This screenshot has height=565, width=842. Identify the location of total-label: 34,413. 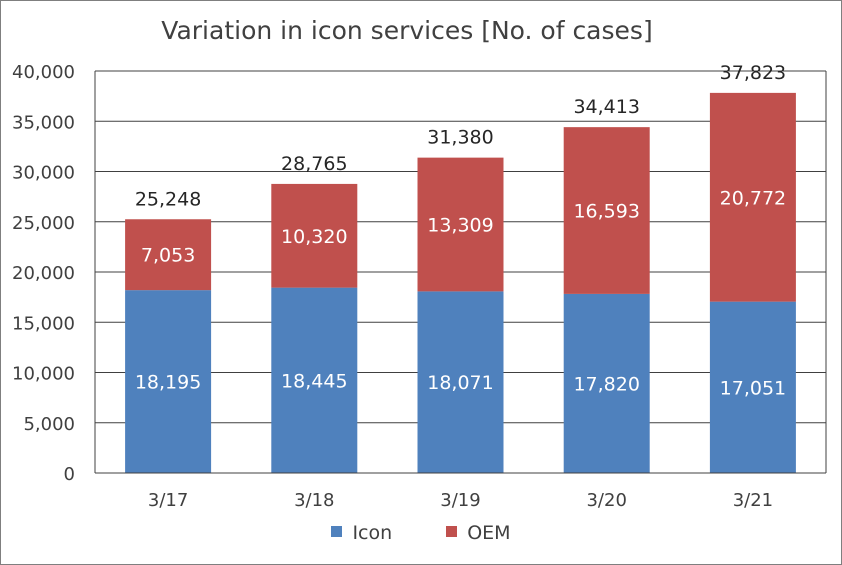
(606, 107).